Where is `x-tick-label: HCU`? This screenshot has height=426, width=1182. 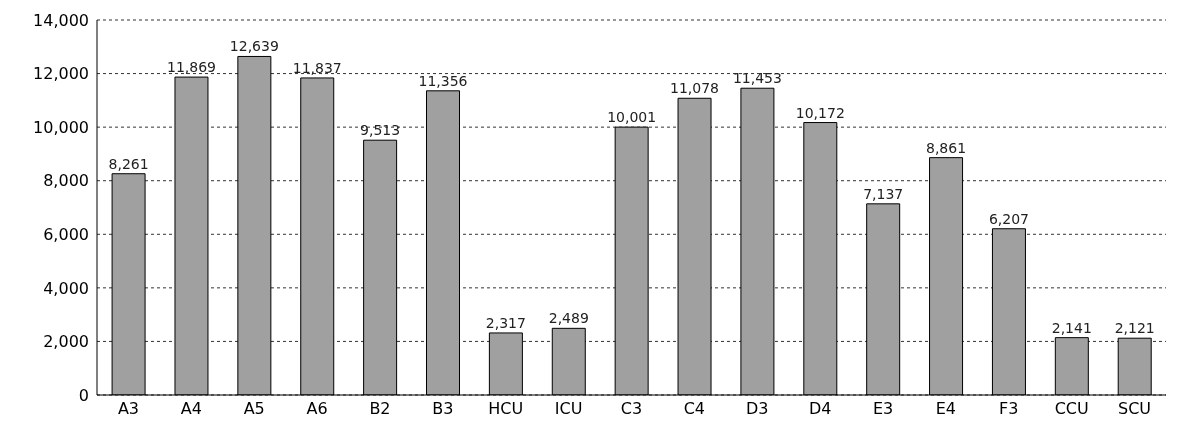 x-tick-label: HCU is located at coordinates (506, 409).